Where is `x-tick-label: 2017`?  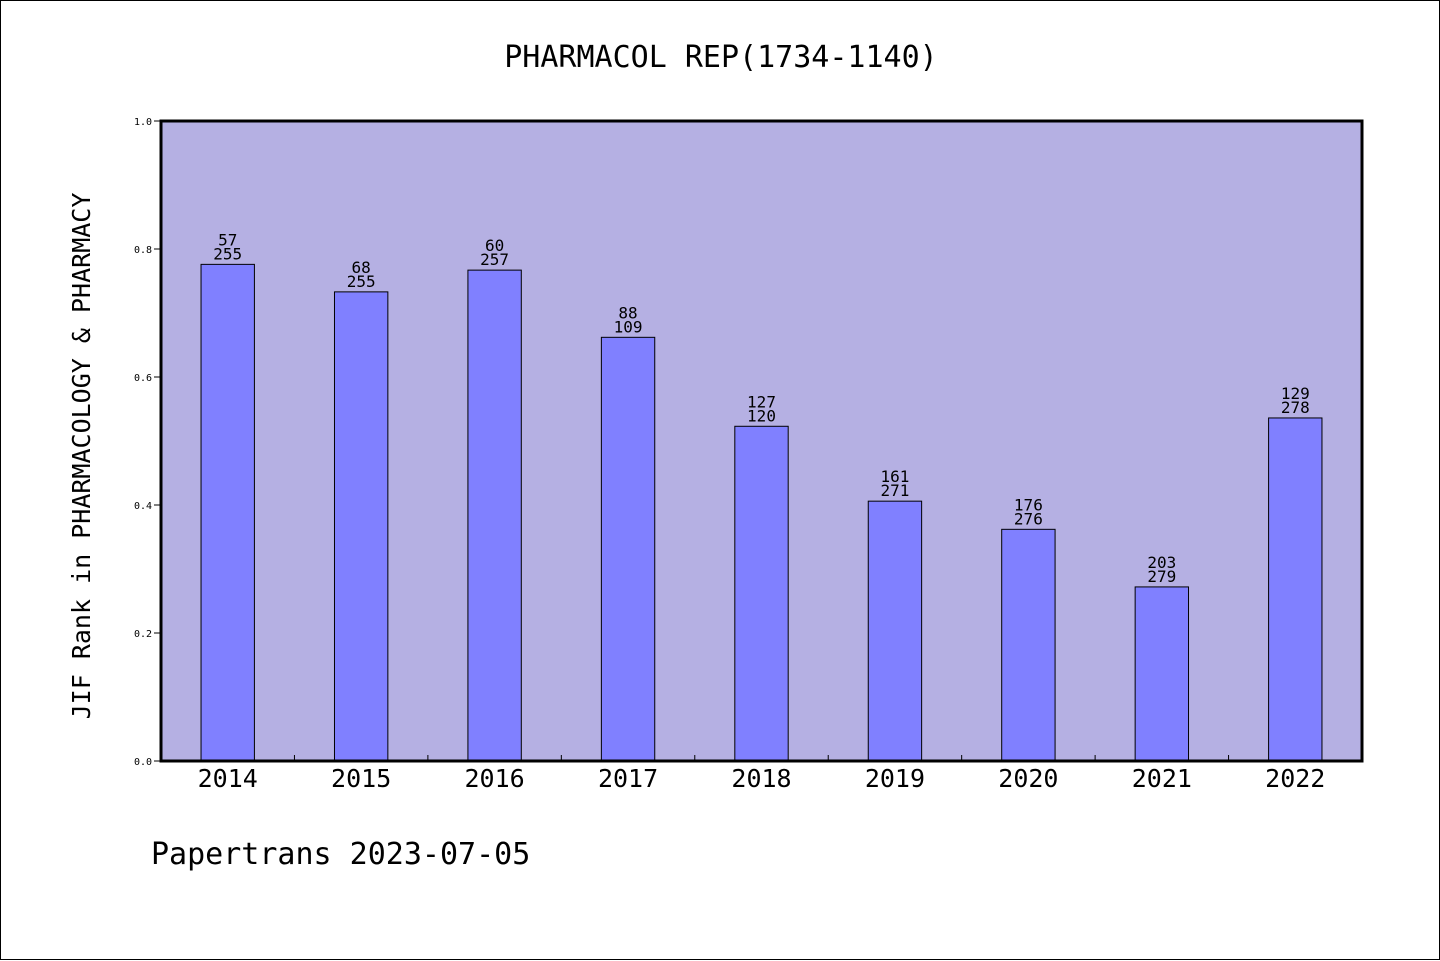 x-tick-label: 2017 is located at coordinates (628, 778).